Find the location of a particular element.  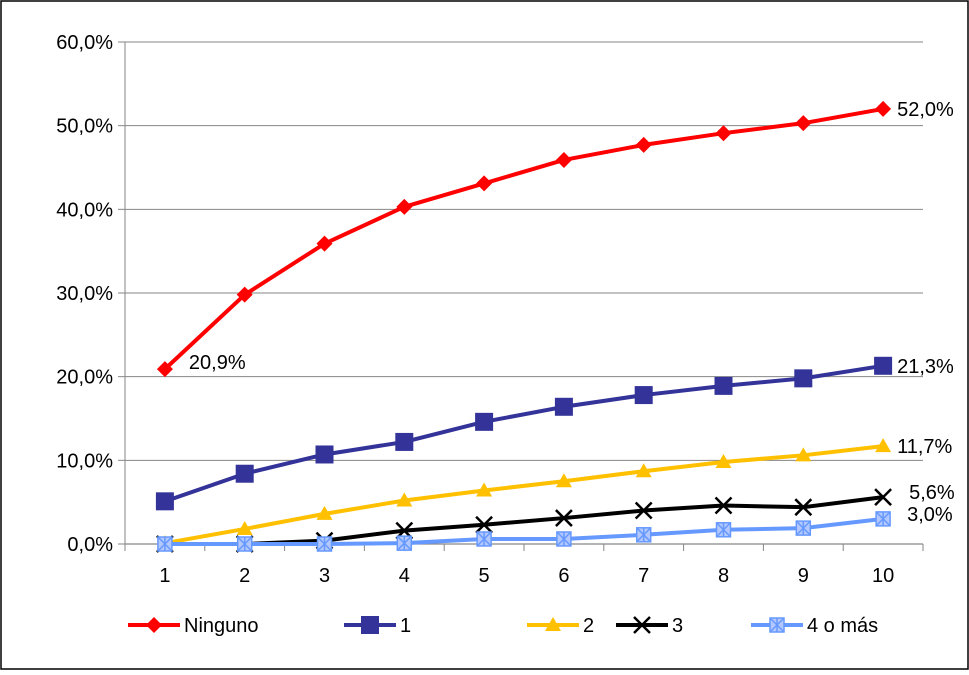

y-tick-label: 10,0% is located at coordinates (84, 461).